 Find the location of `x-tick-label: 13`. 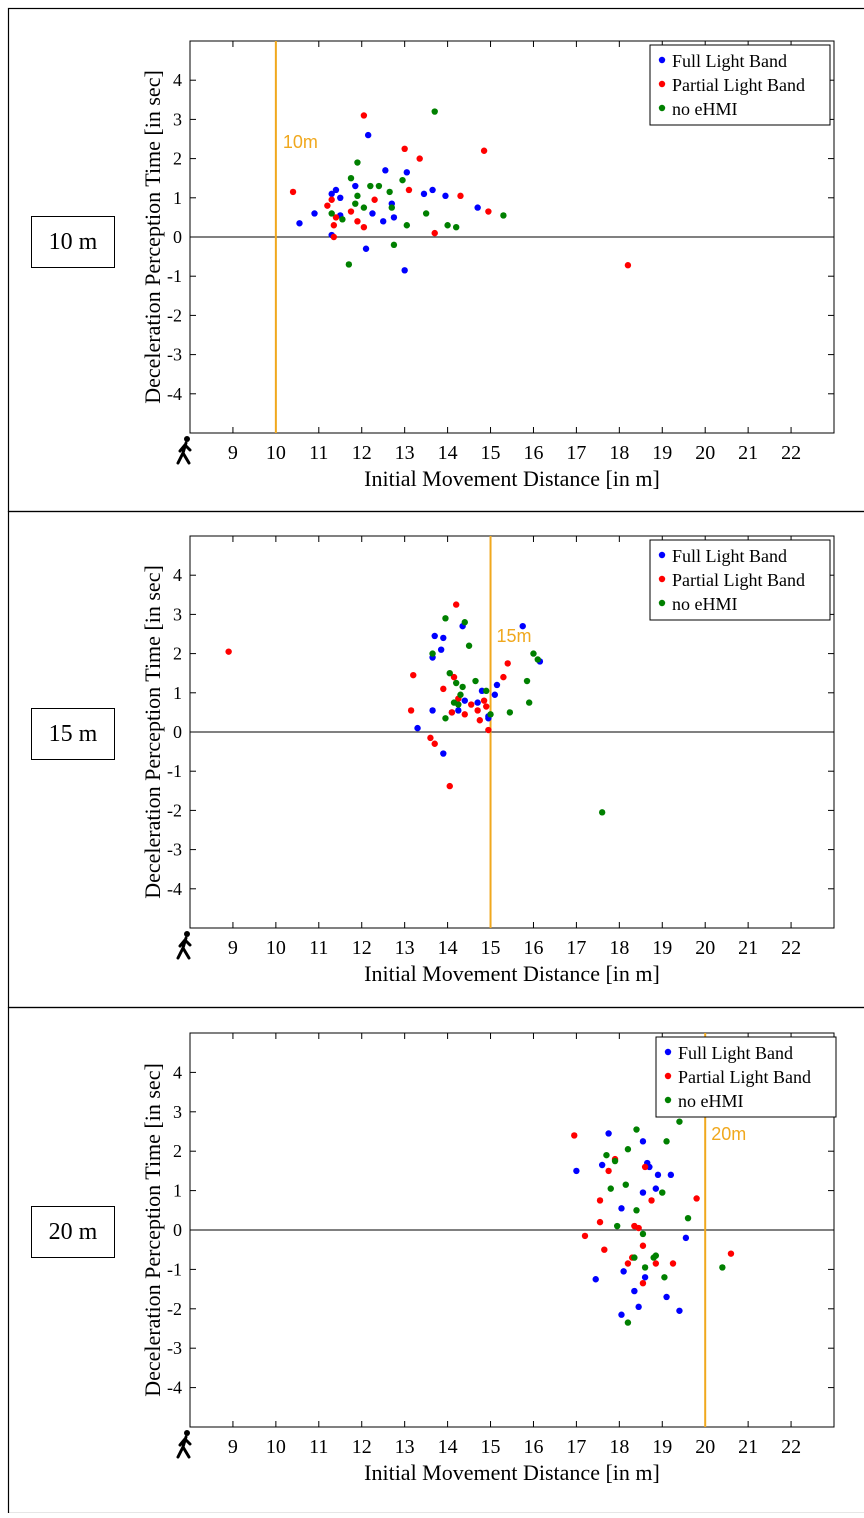

x-tick-label: 13 is located at coordinates (405, 948).